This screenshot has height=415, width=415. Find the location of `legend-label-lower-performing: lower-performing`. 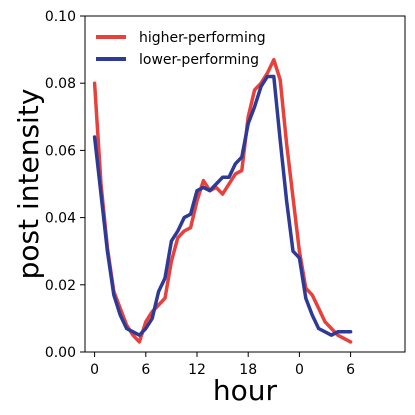

legend-label-lower-performing: lower-performing is located at coordinates (199, 60).